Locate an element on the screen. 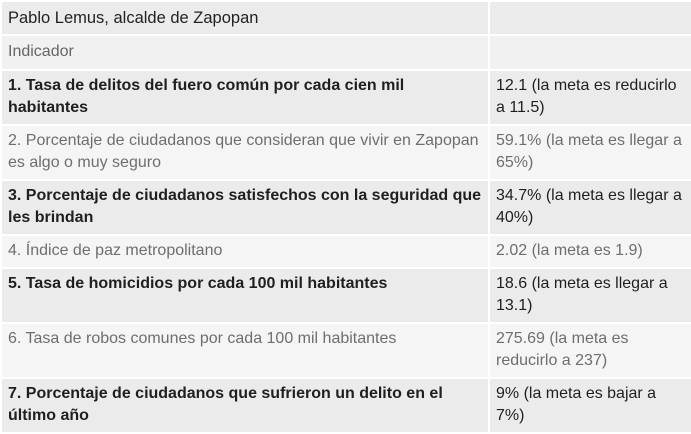 This screenshot has height=434, width=691. value-cell: 2.02 (la meta es 1.9) is located at coordinates (590, 251).